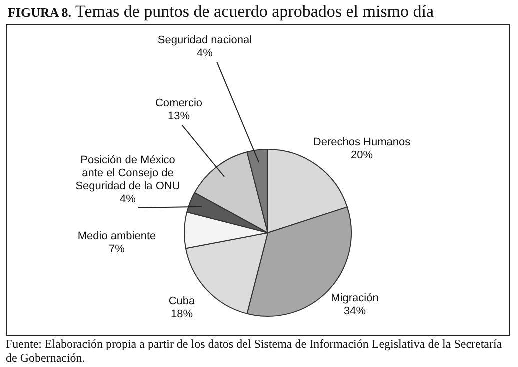 This screenshot has height=367, width=518. Describe the element at coordinates (117, 236) in the screenshot. I see `slice-label: Medio ambiente` at that location.